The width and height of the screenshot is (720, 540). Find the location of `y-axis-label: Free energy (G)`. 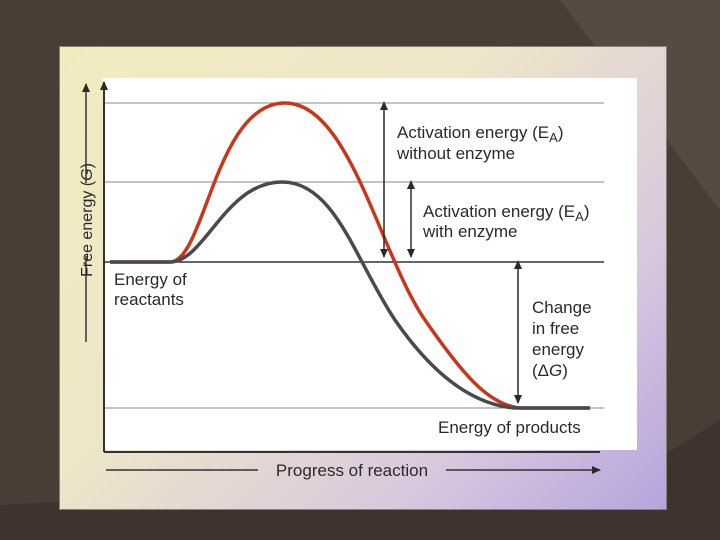

y-axis-label: Free energy (G) is located at coordinates (87, 220).